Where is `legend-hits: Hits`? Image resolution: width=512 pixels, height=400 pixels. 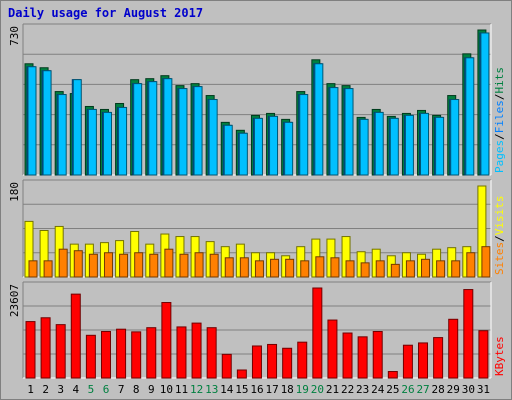 legend-hits: Hits is located at coordinates (499, 80).